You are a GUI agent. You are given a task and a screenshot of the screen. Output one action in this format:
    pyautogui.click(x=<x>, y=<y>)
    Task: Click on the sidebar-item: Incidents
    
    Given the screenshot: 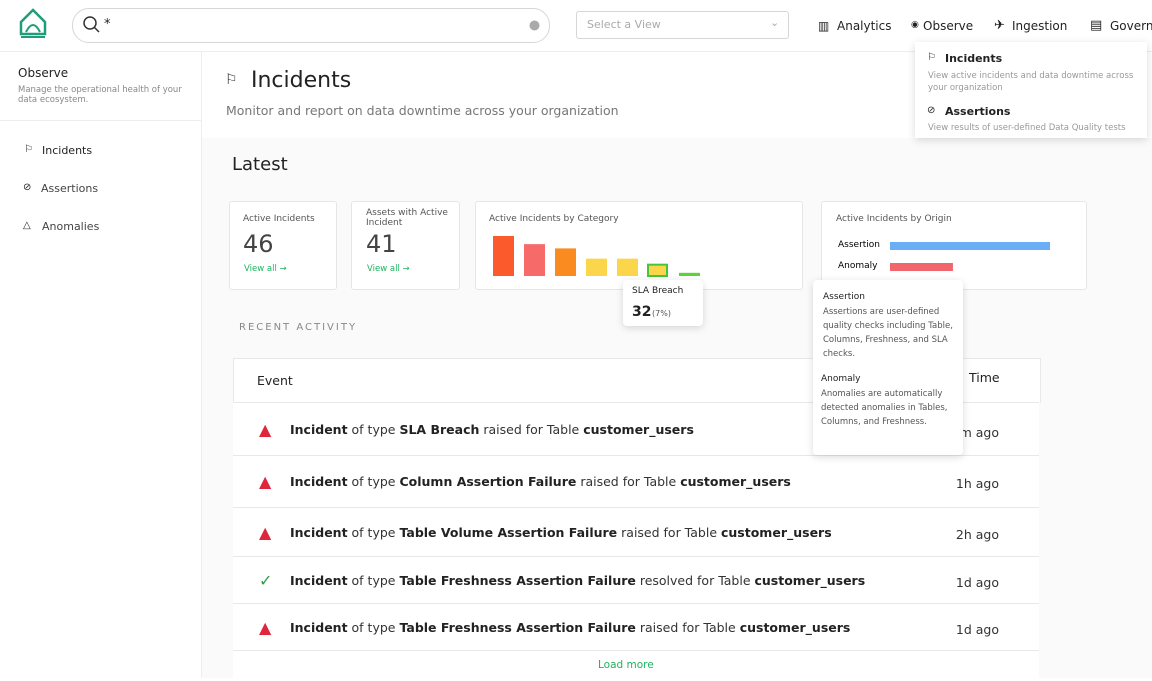 What is the action you would take?
    pyautogui.click(x=67, y=150)
    